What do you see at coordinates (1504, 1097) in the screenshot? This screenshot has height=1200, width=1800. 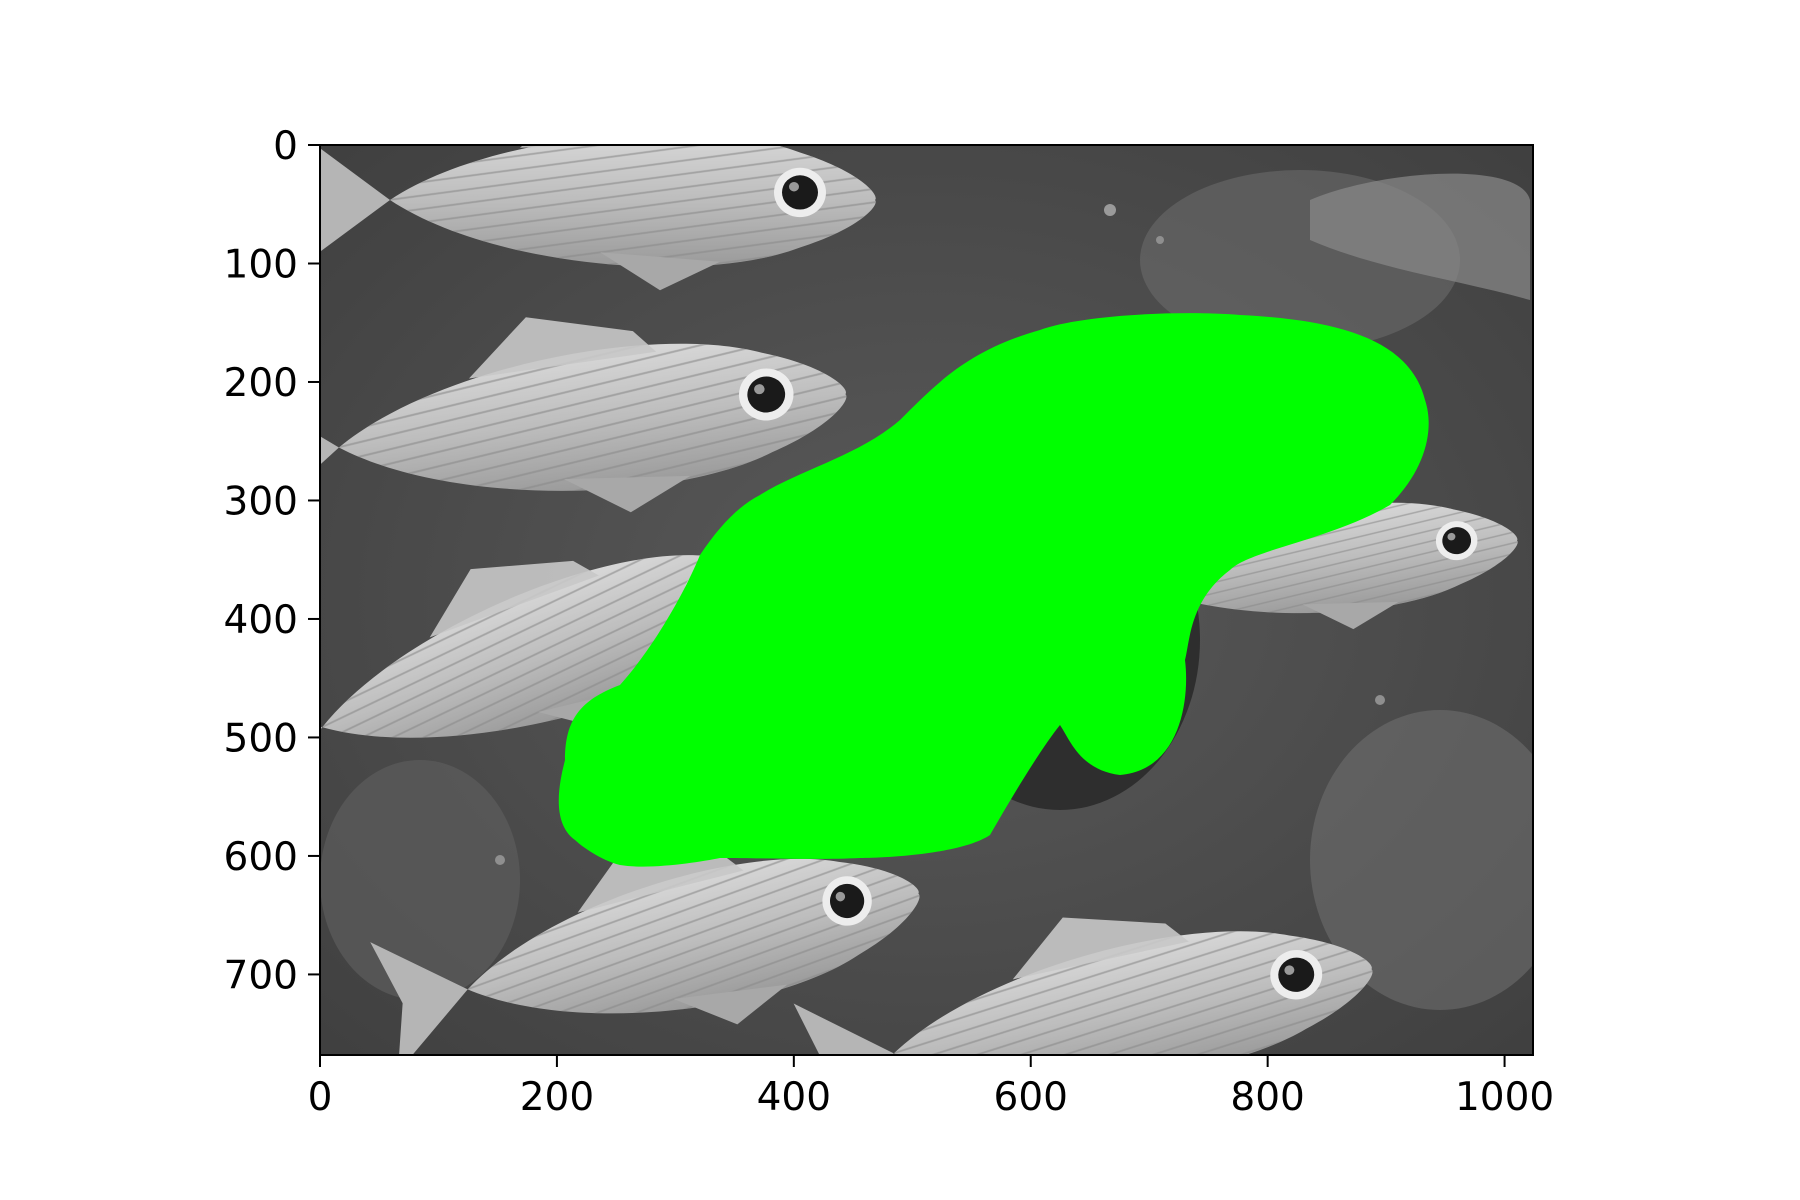 I see `x-tick-label: 1000` at bounding box center [1504, 1097].